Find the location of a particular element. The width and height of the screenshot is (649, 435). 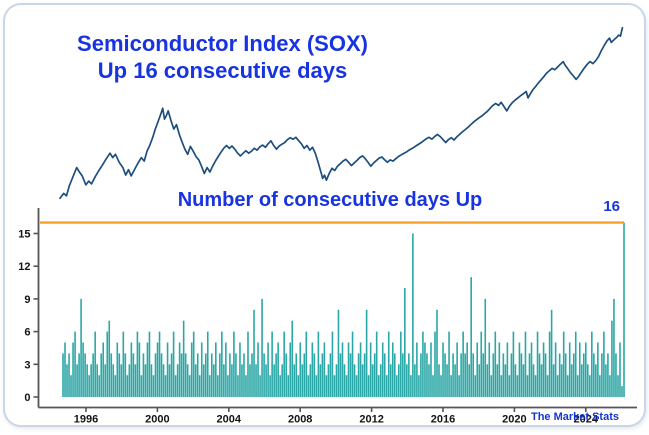

svg-text: 12 is located at coordinates (24, 267).